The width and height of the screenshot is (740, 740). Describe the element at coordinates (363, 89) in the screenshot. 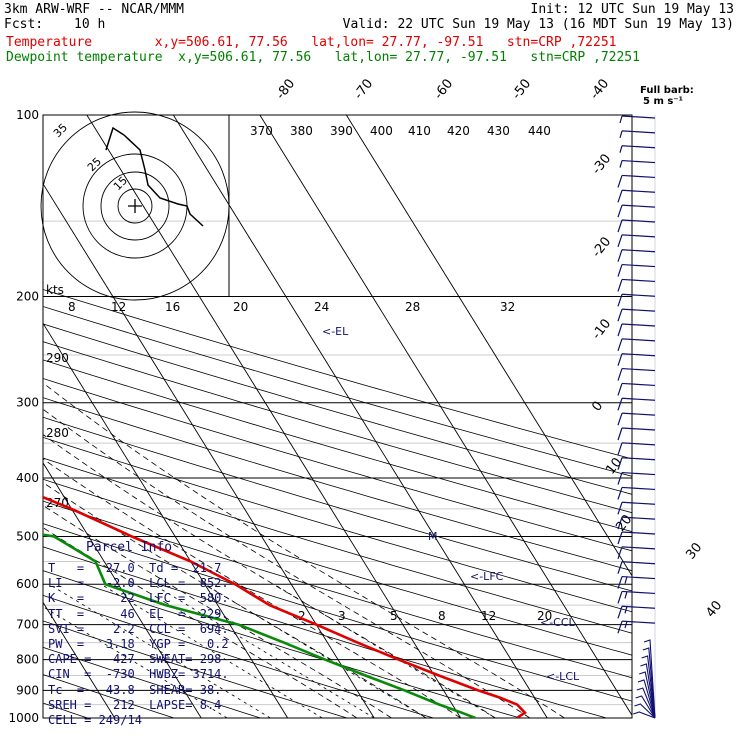

I see `isotherm-label: -70` at that location.